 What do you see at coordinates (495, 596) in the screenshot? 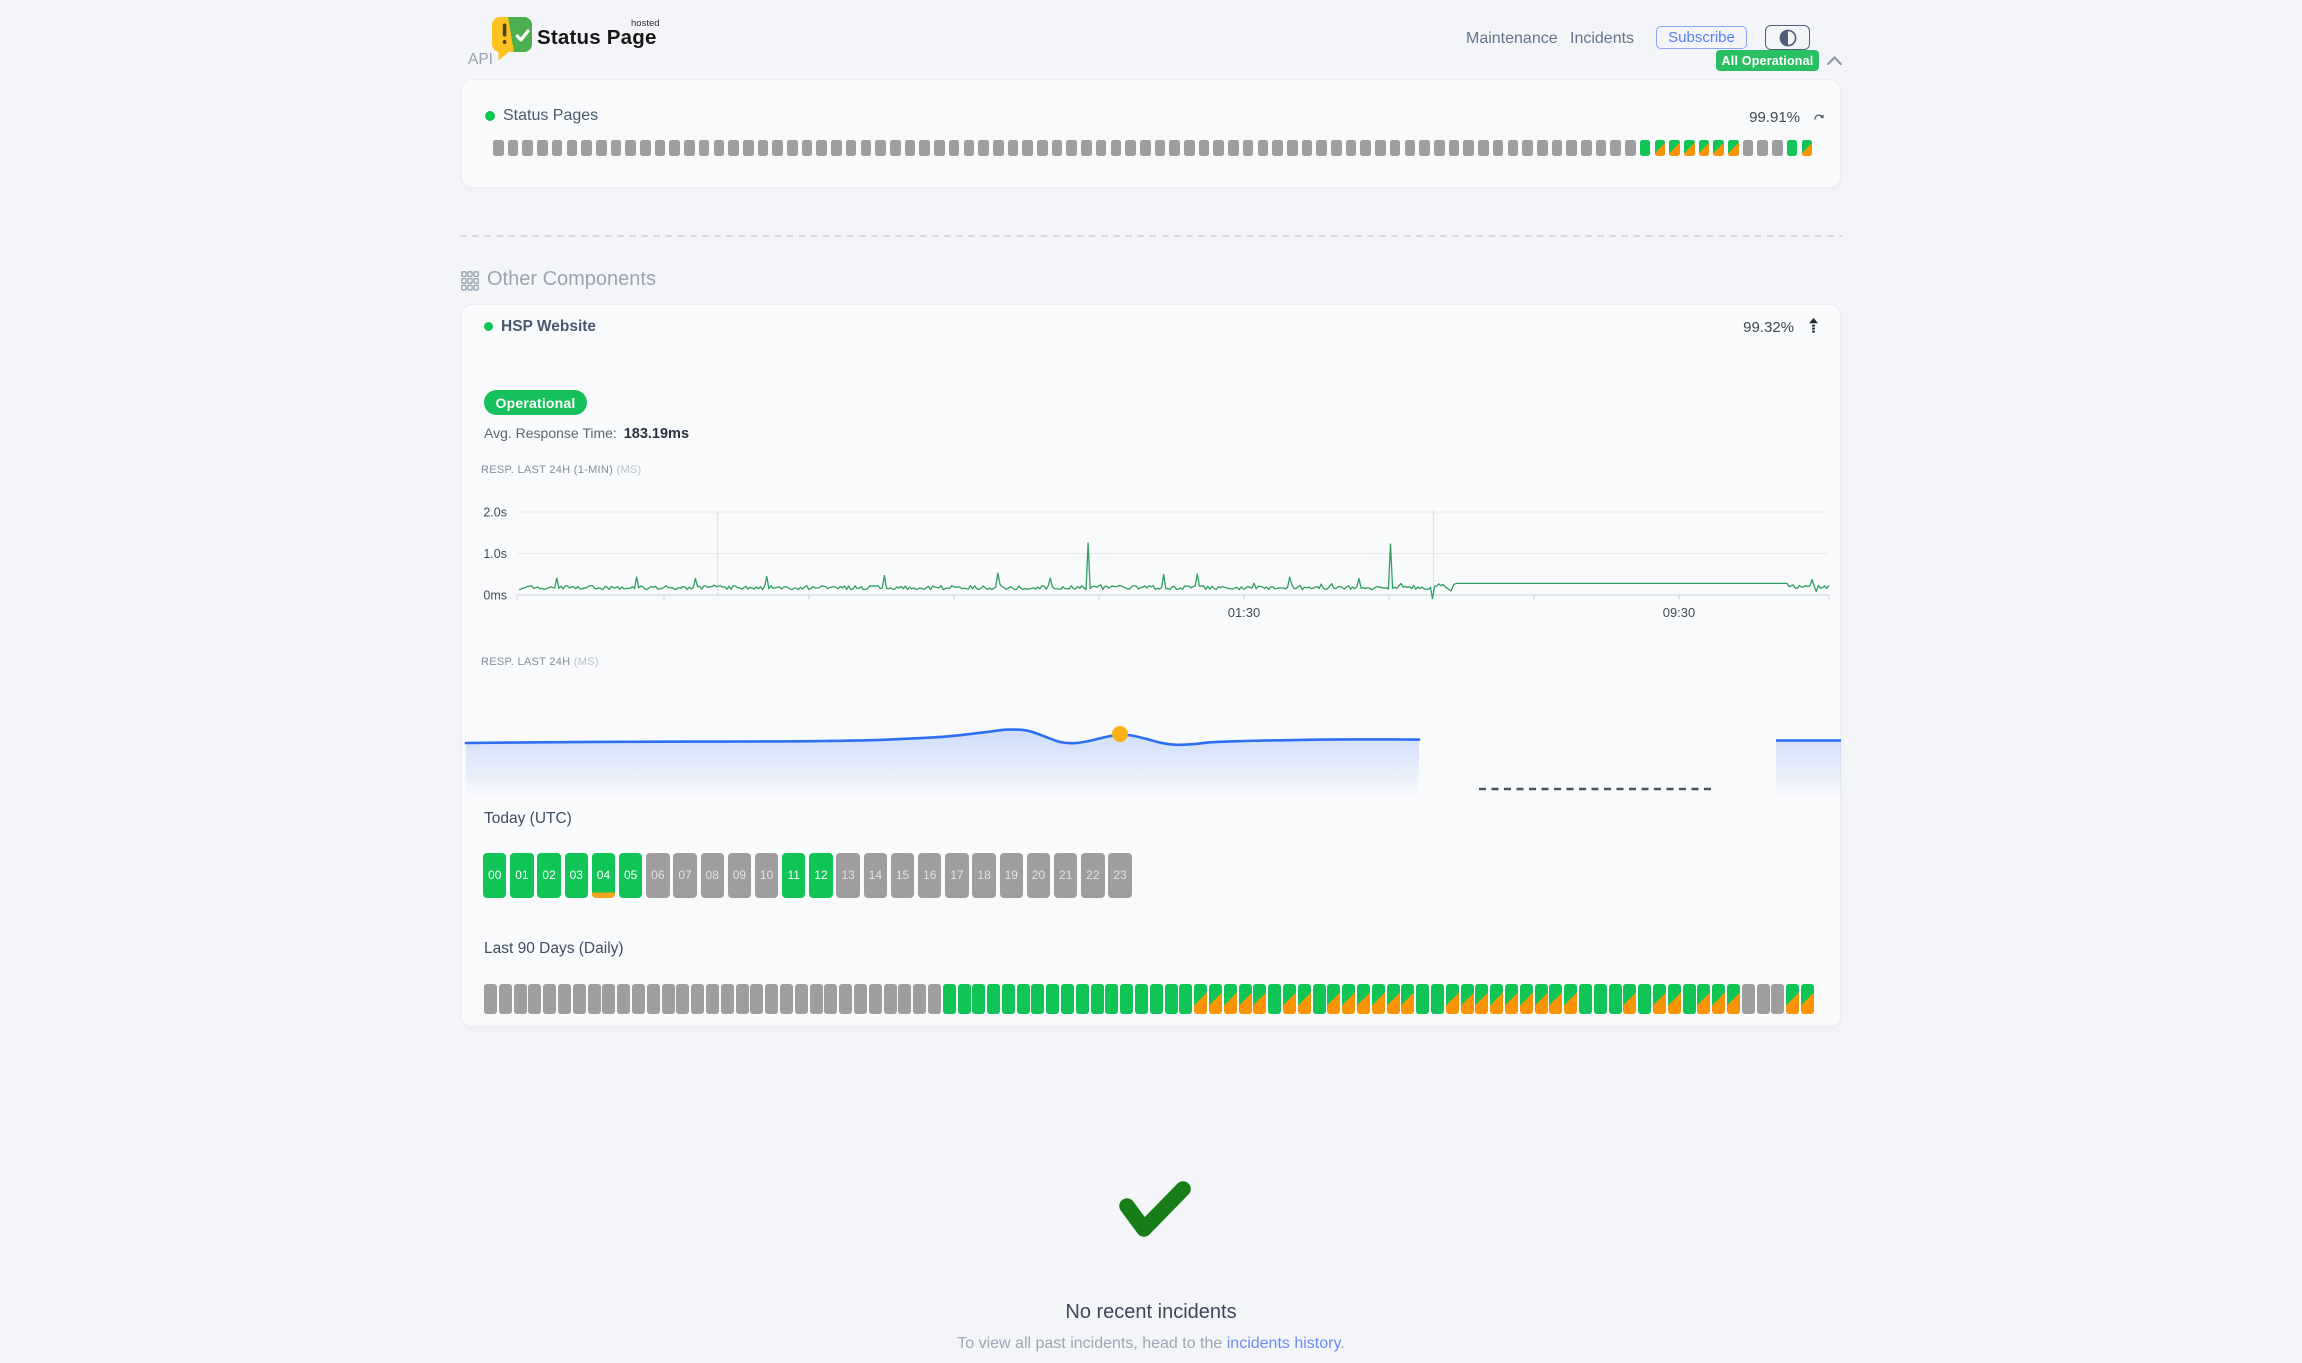
I see `svg-text: 0ms` at bounding box center [495, 596].